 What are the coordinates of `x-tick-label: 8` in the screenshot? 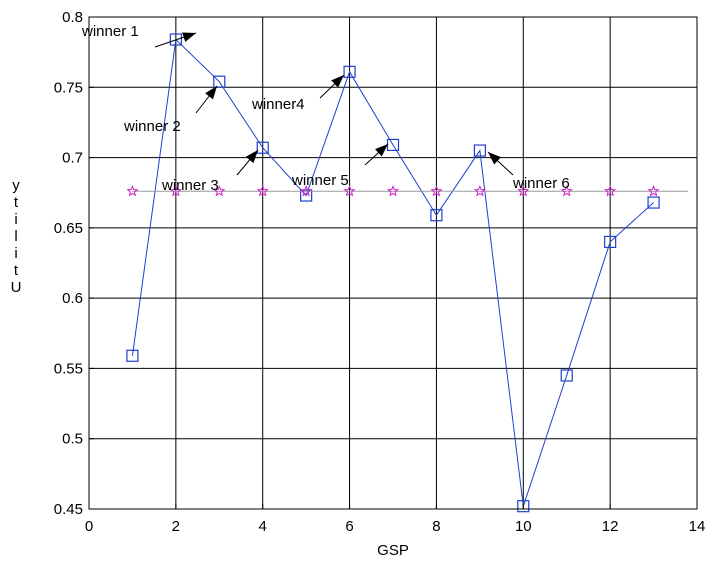 It's located at (436, 526).